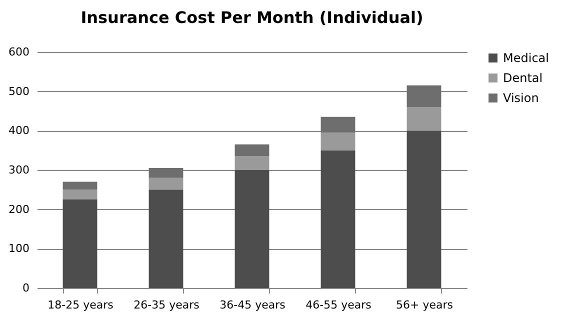  I want to click on y-tick-label: 100, so click(19, 249).